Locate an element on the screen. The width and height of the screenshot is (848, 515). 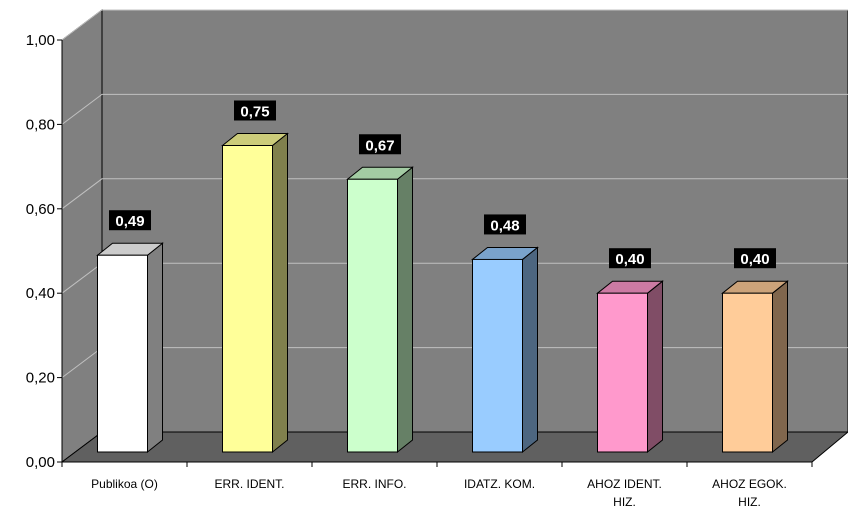
x-tick-label-line: ERR. INFO. is located at coordinates (374, 484).